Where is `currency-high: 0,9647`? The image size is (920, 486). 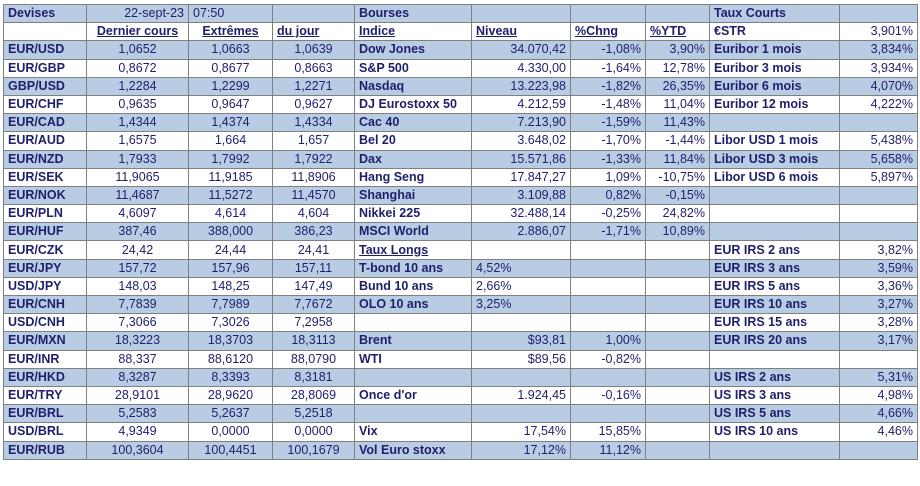 currency-high: 0,9647 is located at coordinates (230, 104).